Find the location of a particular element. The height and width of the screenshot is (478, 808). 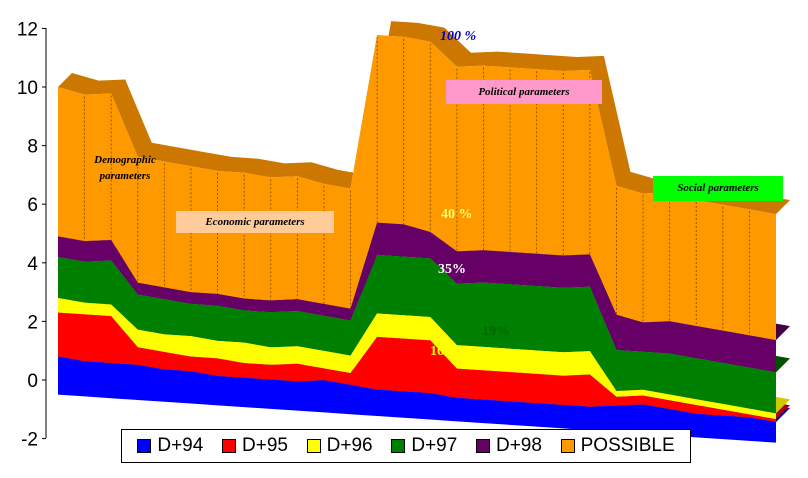

legend-label: POSSIBLE is located at coordinates (627, 445).